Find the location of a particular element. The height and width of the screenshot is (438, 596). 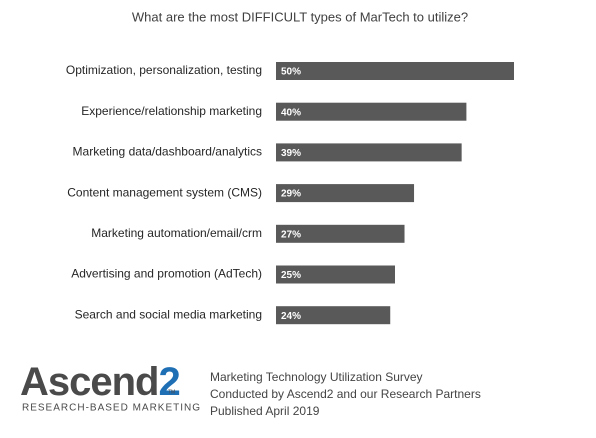

category-label: Optimization, personalization, testing is located at coordinates (164, 70).